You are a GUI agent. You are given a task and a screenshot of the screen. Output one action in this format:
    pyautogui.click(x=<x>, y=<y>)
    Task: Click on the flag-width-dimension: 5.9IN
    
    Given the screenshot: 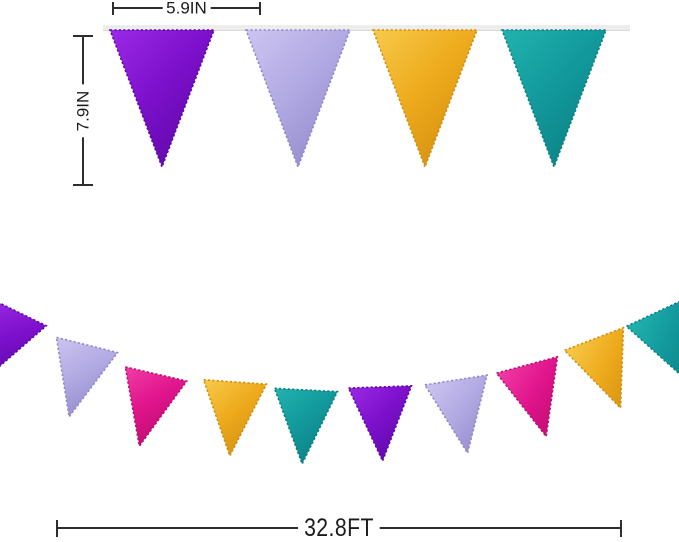 What is the action you would take?
    pyautogui.click(x=186, y=9)
    